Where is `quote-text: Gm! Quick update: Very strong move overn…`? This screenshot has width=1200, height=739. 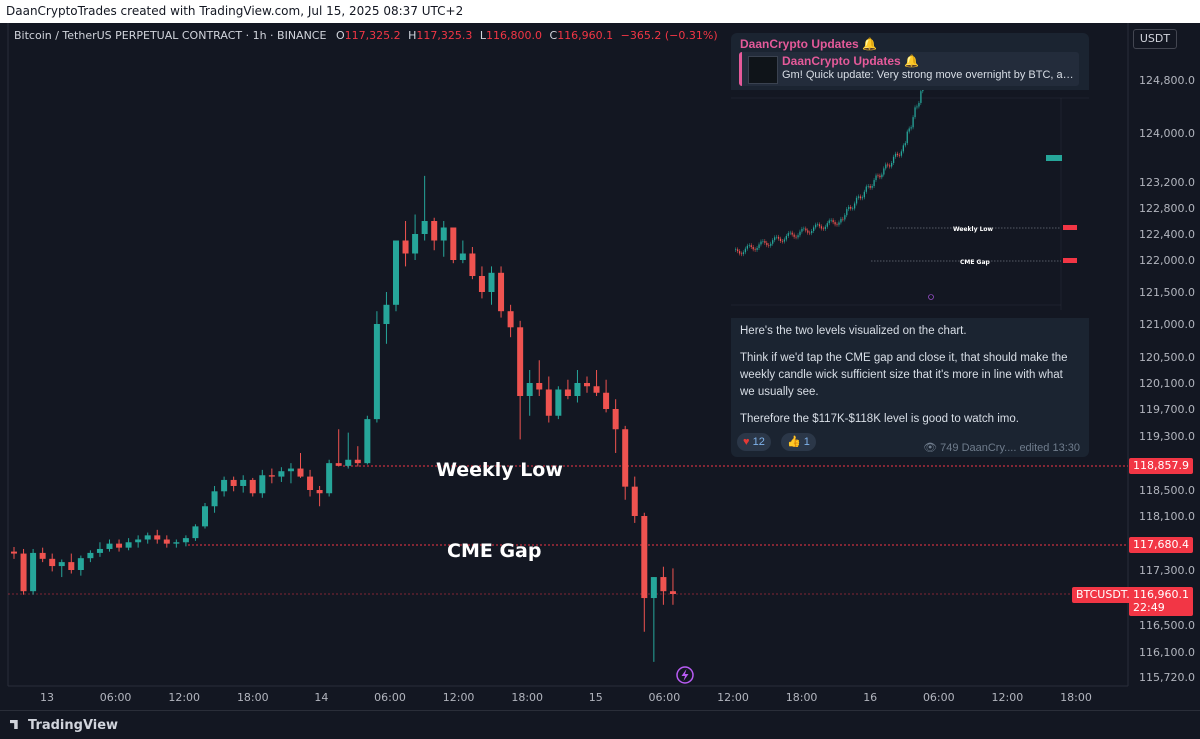 quote-text: Gm! Quick update: Very strong move overn… is located at coordinates (928, 75).